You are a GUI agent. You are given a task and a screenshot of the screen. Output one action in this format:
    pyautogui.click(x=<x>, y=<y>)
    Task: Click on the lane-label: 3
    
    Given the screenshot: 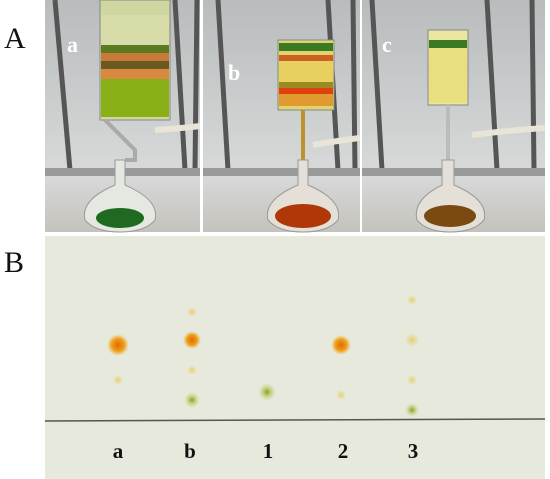 What is the action you would take?
    pyautogui.click(x=413, y=451)
    